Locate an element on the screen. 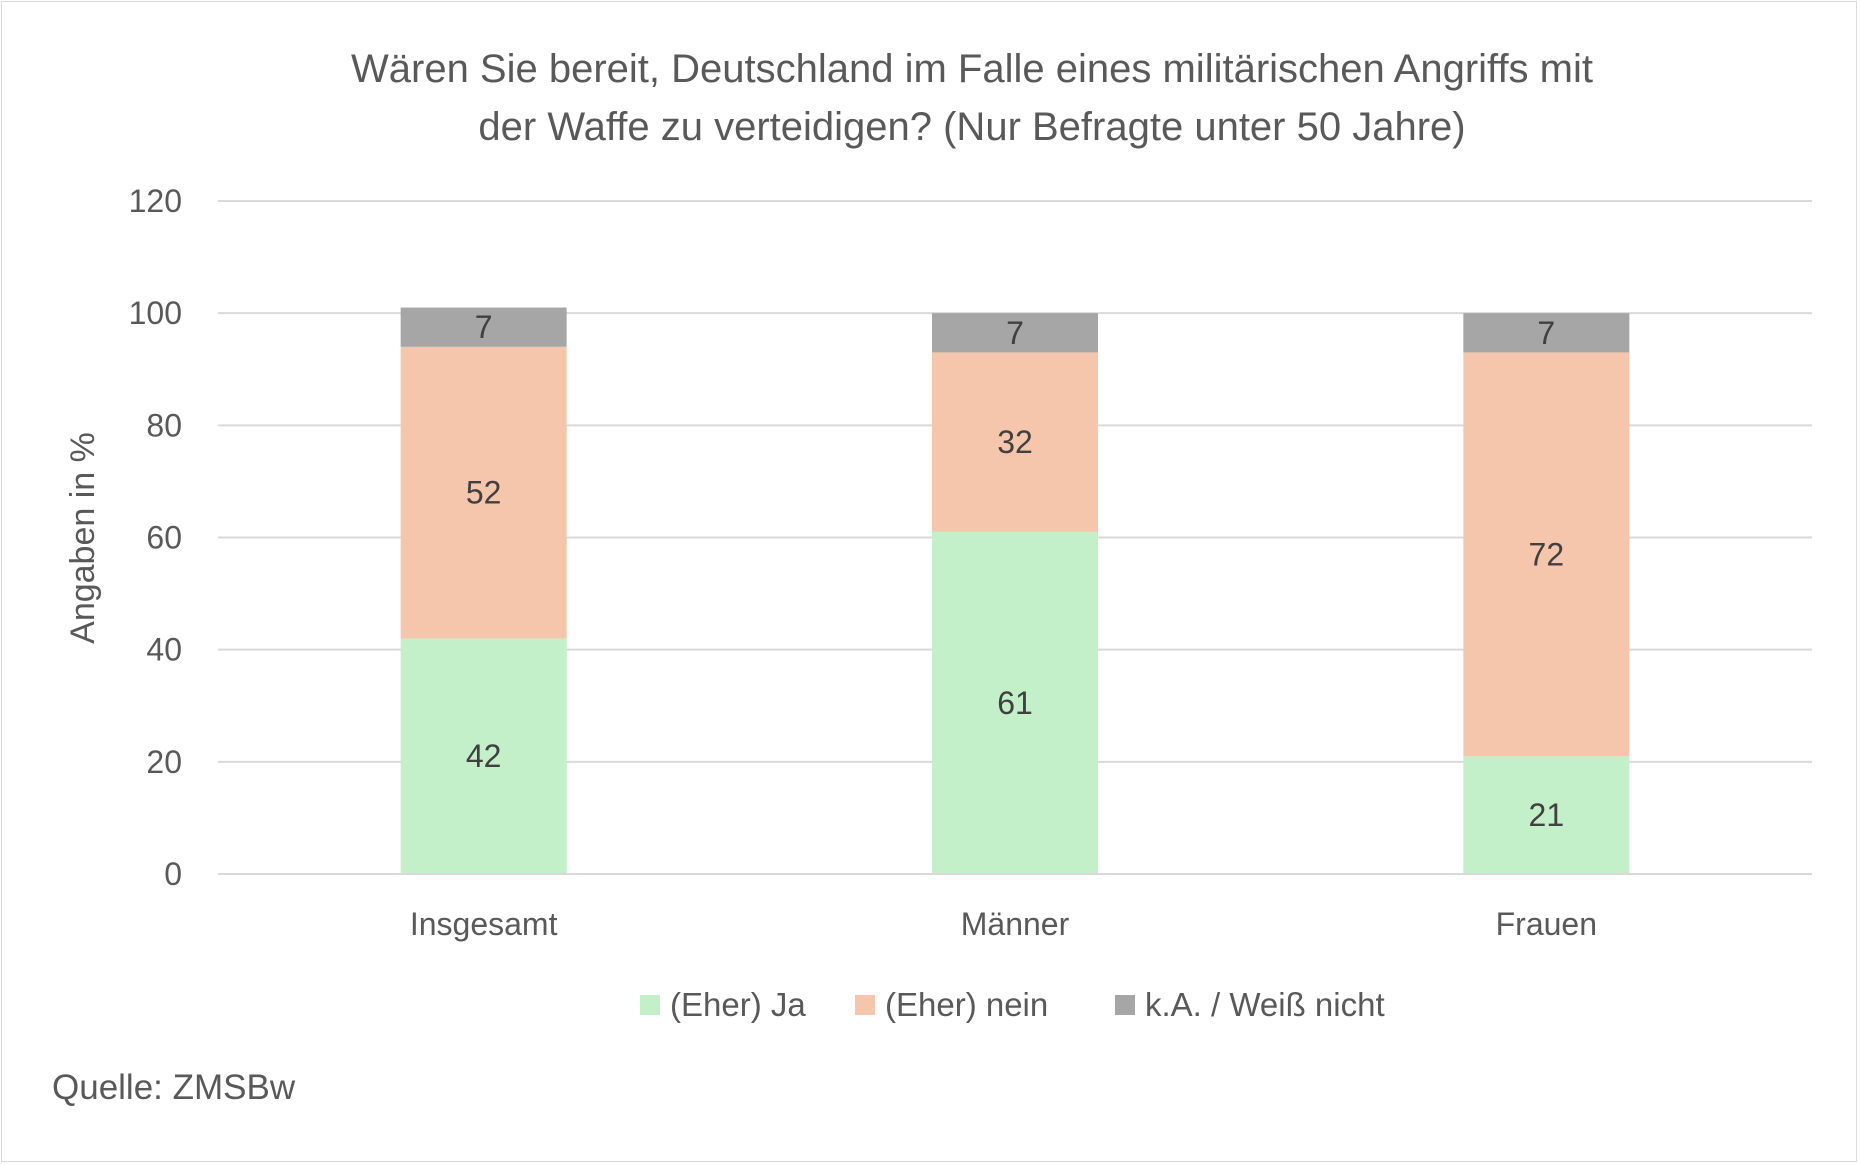 The width and height of the screenshot is (1860, 1165). bar-insgesamt-k-a-wei-nicht is located at coordinates (483, 327).